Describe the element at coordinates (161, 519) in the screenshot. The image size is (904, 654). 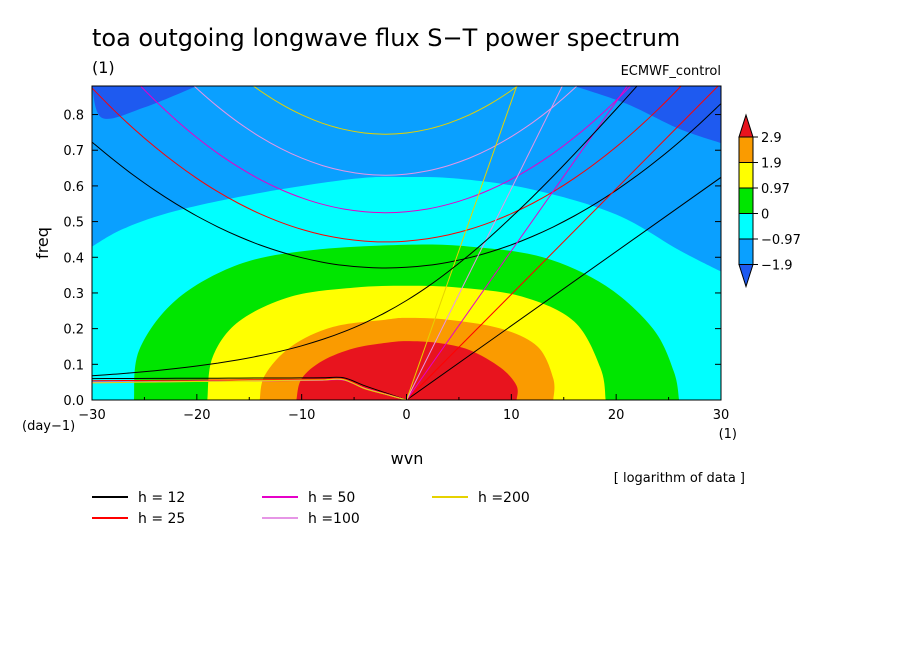
I see `legend-label: h = 25` at that location.